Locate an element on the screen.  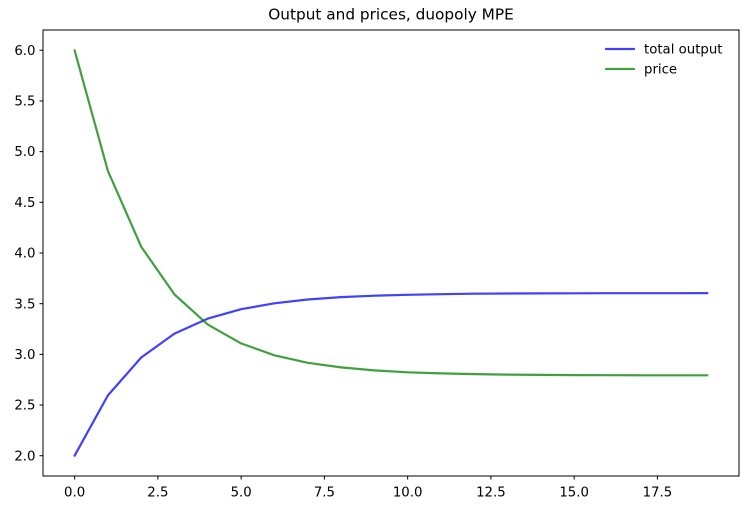
y-tick-label: 3.5 is located at coordinates (24, 304).